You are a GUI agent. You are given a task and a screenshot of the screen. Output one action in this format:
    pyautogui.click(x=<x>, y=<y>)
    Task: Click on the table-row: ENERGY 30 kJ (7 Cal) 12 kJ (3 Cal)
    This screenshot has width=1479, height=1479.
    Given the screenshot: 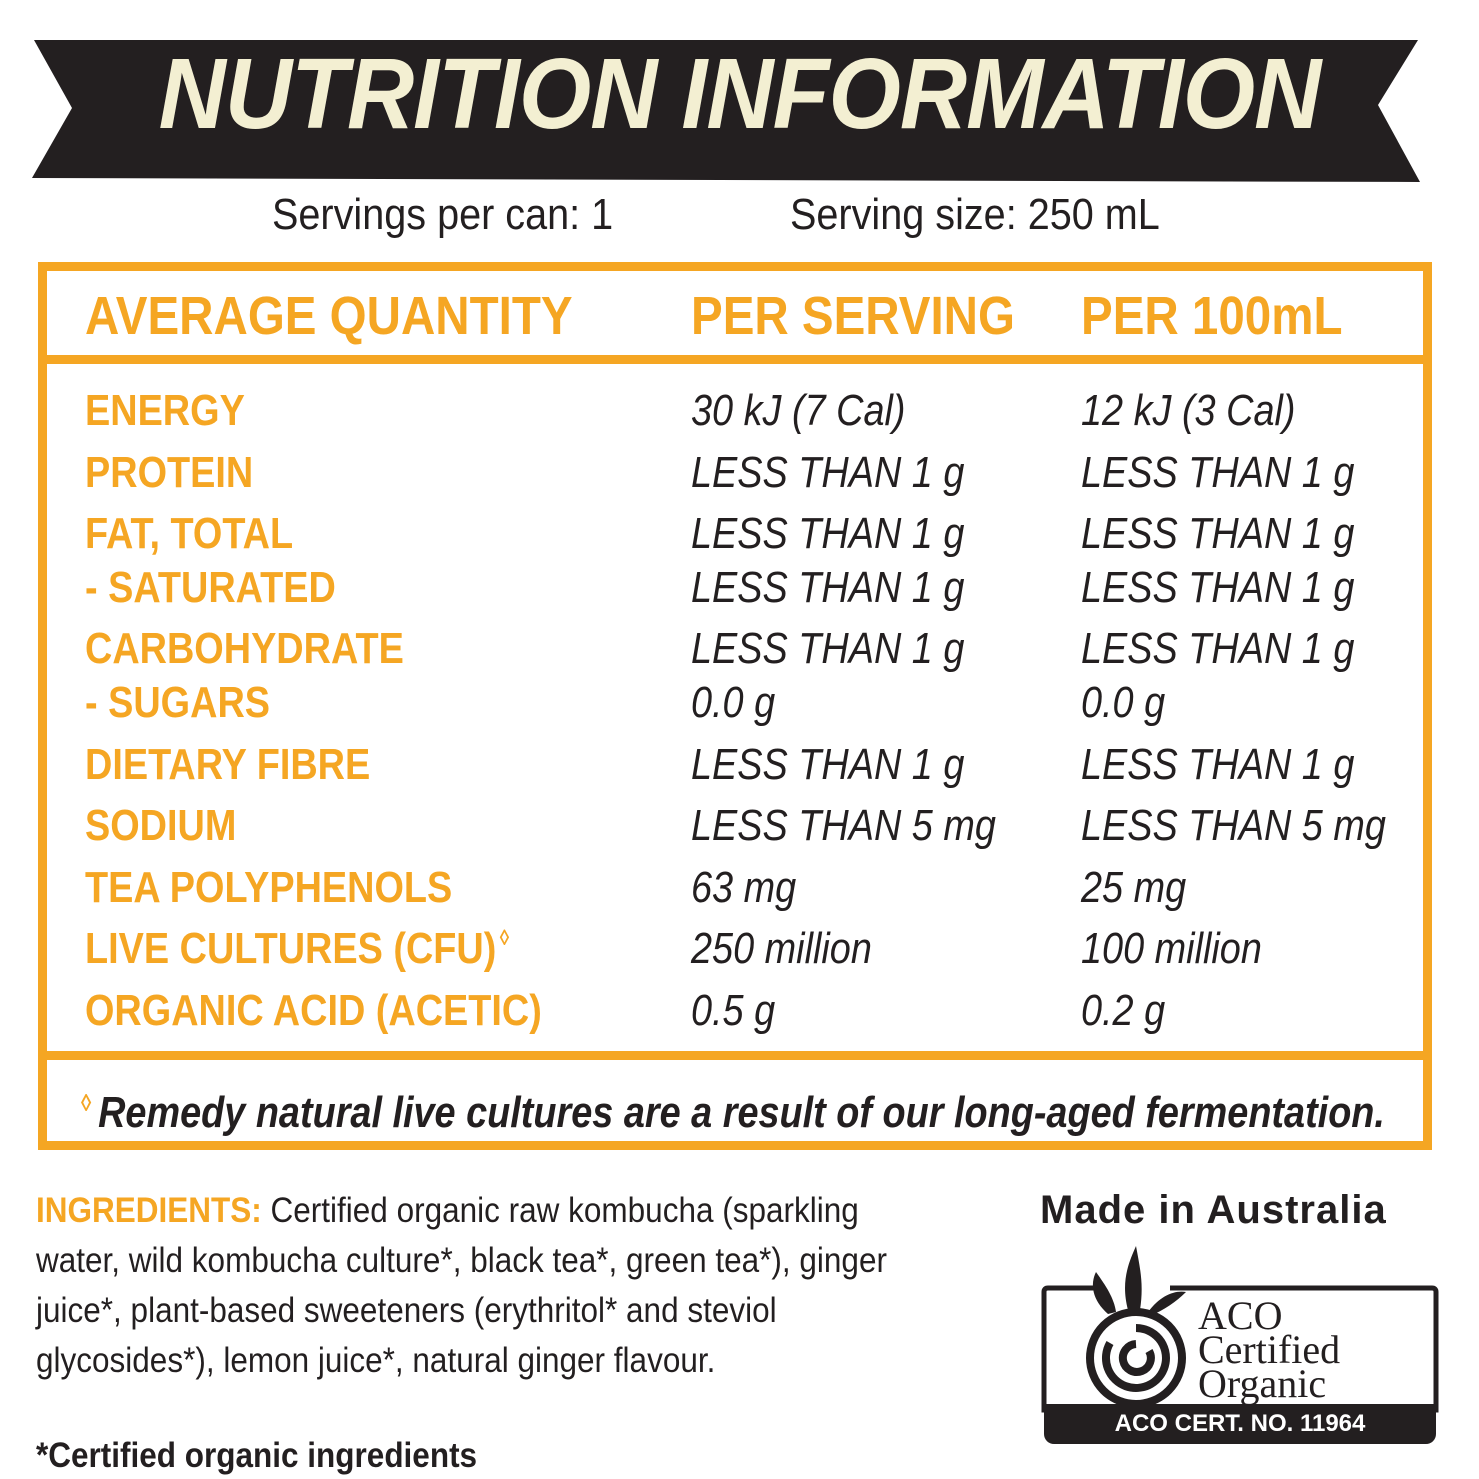 What is the action you would take?
    pyautogui.click(x=735, y=418)
    